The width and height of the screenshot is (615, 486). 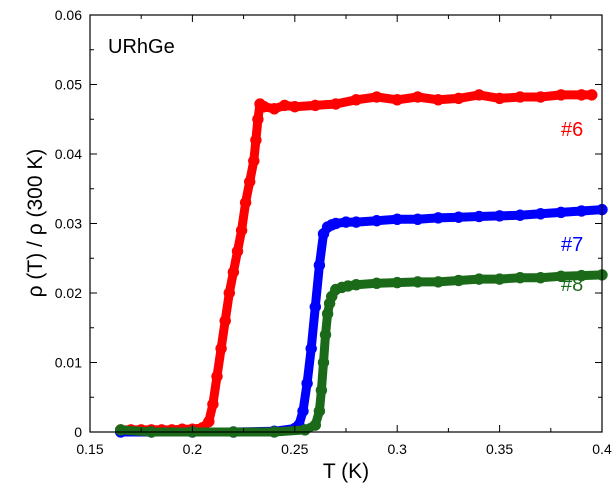 What do you see at coordinates (68, 224) in the screenshot?
I see `y-tick-label: 0.03` at bounding box center [68, 224].